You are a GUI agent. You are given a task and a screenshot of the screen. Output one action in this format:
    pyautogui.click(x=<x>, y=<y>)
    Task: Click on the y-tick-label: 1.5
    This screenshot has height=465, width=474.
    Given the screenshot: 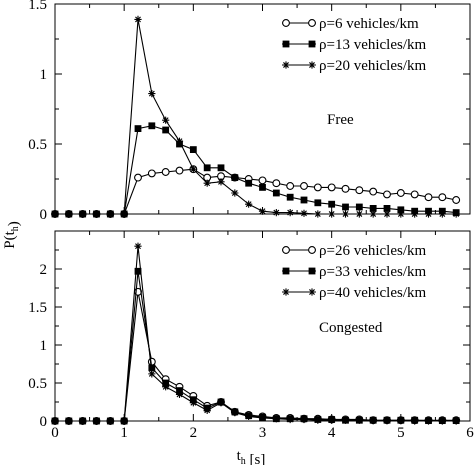 What is the action you would take?
    pyautogui.click(x=37, y=6)
    